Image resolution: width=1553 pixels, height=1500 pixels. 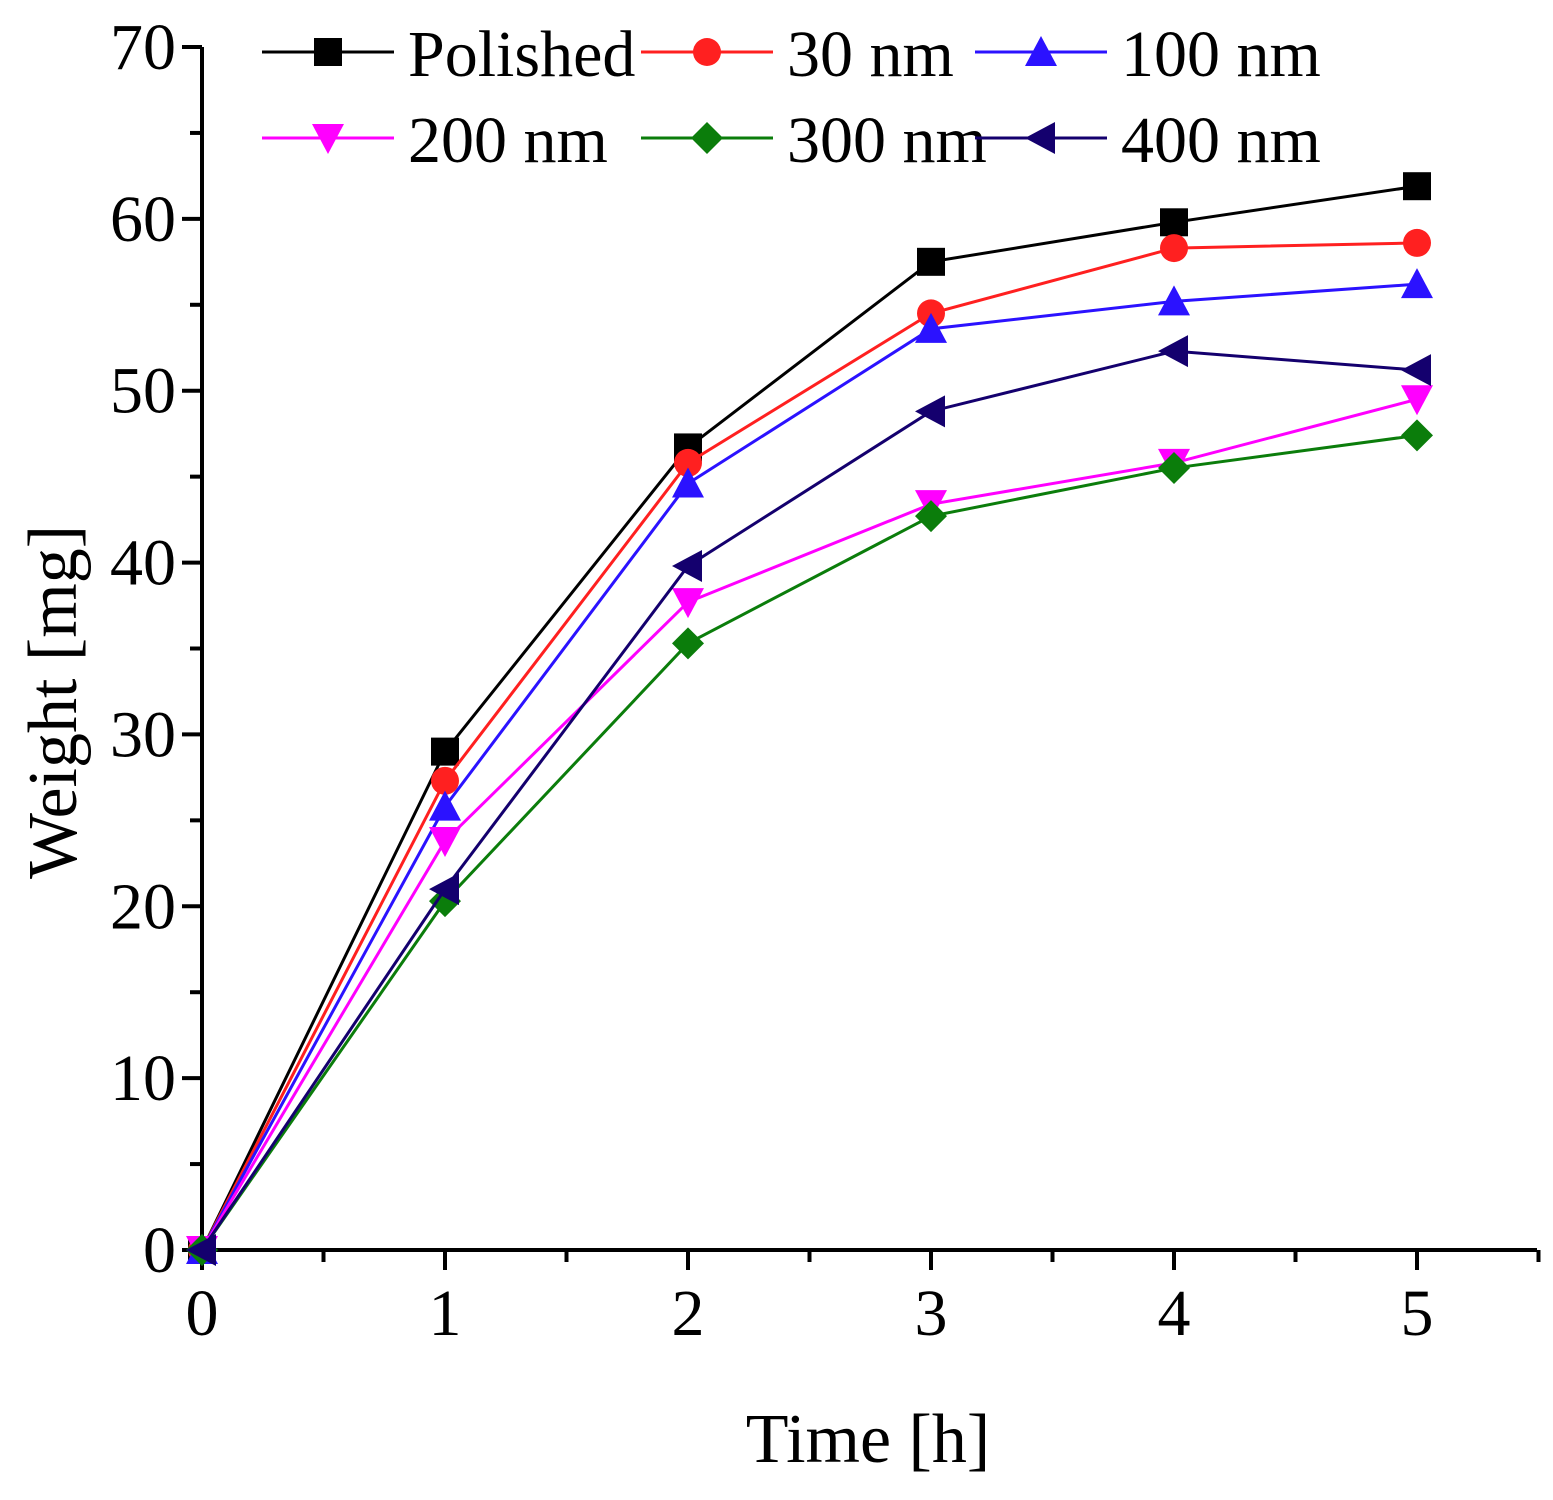 I want to click on legend-item: 100 nm, so click(x=1148, y=54).